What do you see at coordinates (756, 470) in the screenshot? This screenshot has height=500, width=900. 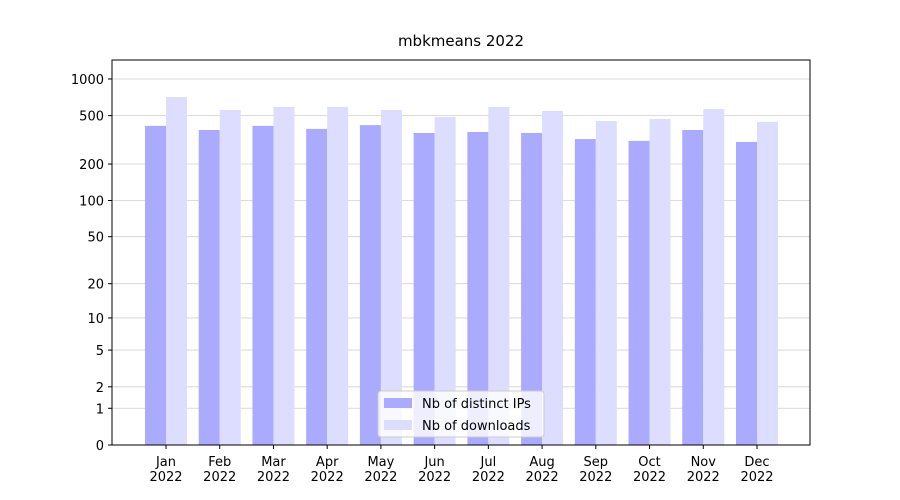 I see `x-tick-label: Dec 2022` at bounding box center [756, 470].